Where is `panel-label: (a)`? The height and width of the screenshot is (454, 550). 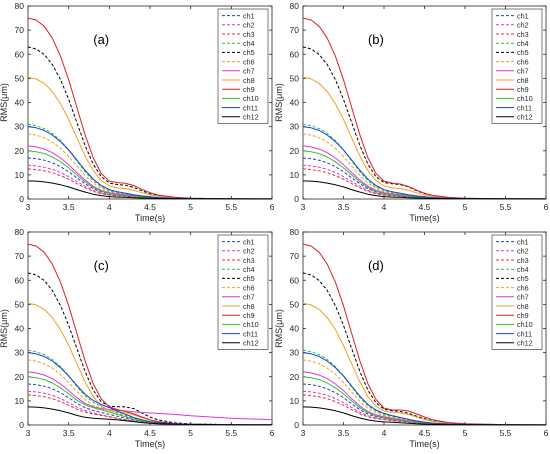 panel-label: (a) is located at coordinates (101, 39).